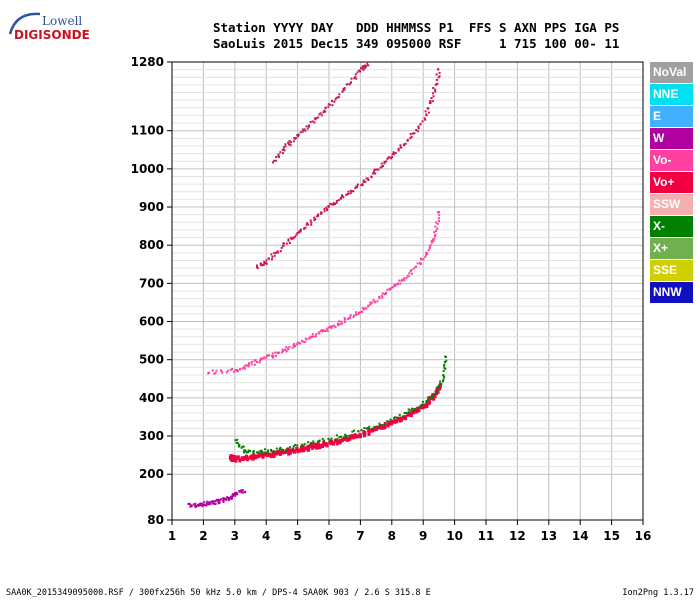 This screenshot has width=700, height=600. What do you see at coordinates (147, 62) in the screenshot?
I see `y-tick-label: 1280` at bounding box center [147, 62].